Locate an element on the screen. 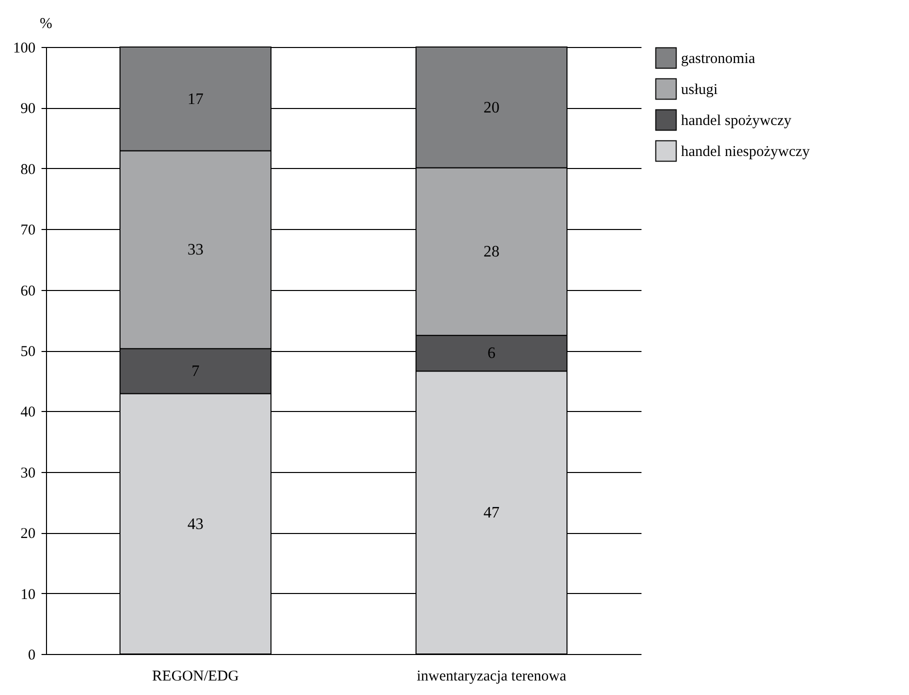  y-tick-label: 90 is located at coordinates (28, 109).